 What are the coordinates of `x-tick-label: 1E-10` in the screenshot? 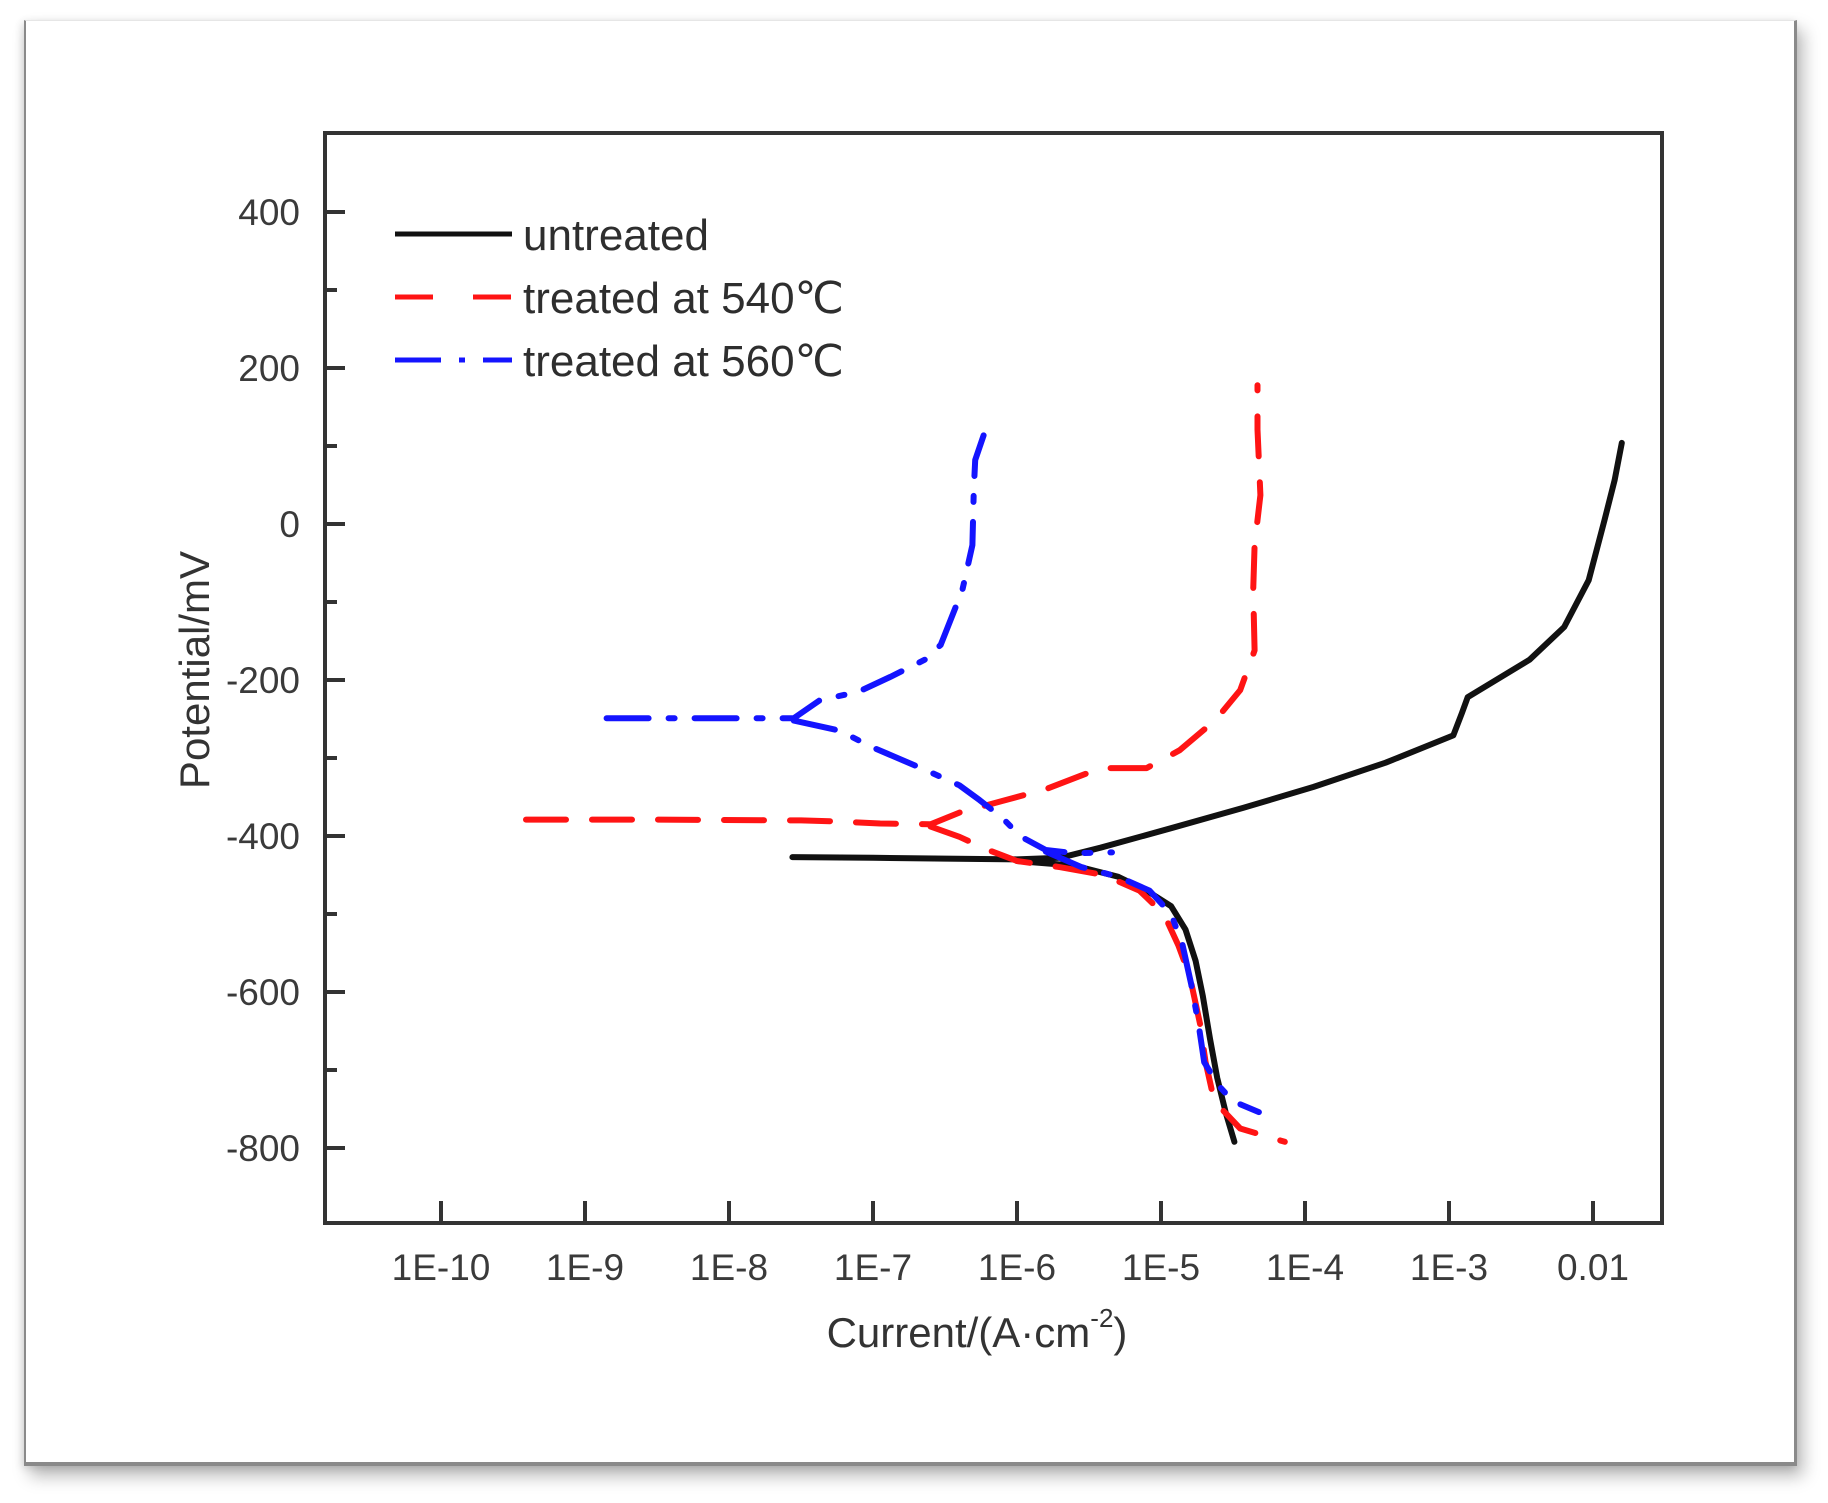 It's located at (441, 1267).